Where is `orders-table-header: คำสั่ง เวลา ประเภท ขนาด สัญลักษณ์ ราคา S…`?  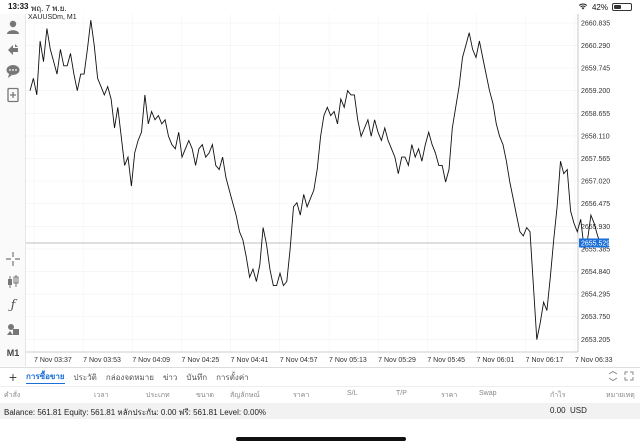 orders-table-header: คำสั่ง เวลา ประเภท ขนาด สัญลักษณ์ ราคา S… is located at coordinates (320, 395).